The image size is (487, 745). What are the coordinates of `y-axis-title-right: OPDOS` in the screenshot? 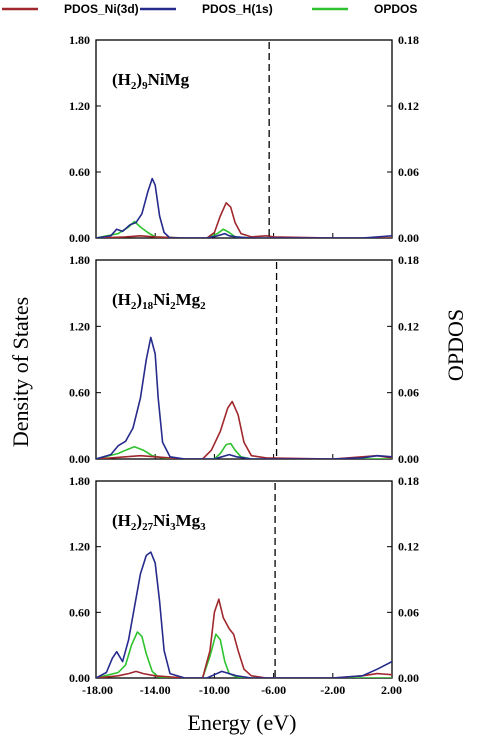 It's located at (455, 345).